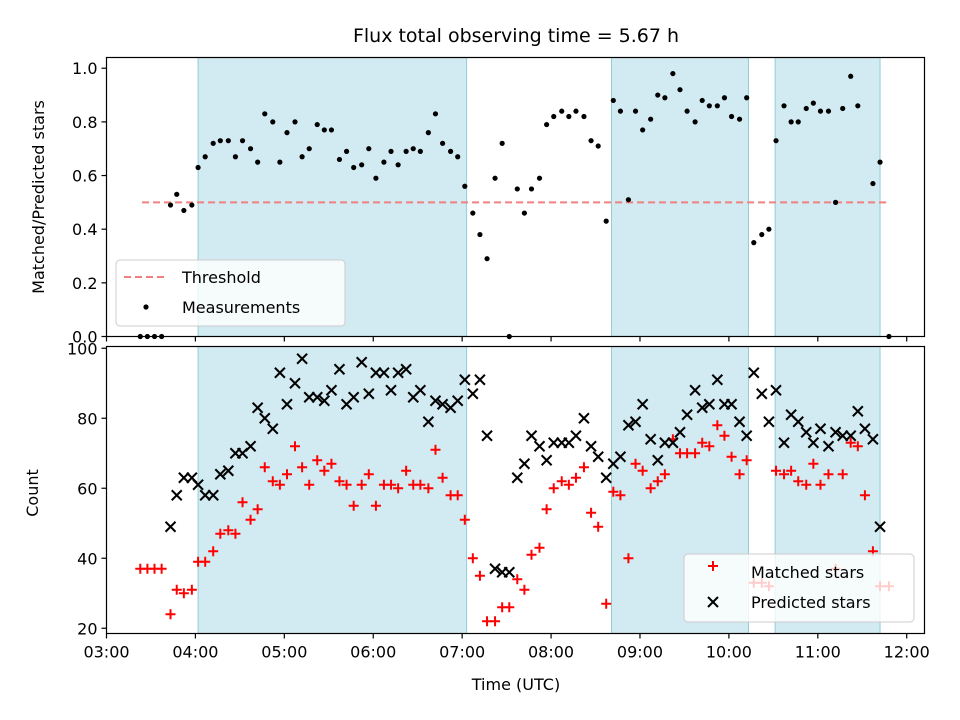 Image resolution: width=960 pixels, height=720 pixels. Describe the element at coordinates (373, 652) in the screenshot. I see `x-tick-label: 06:00` at that location.